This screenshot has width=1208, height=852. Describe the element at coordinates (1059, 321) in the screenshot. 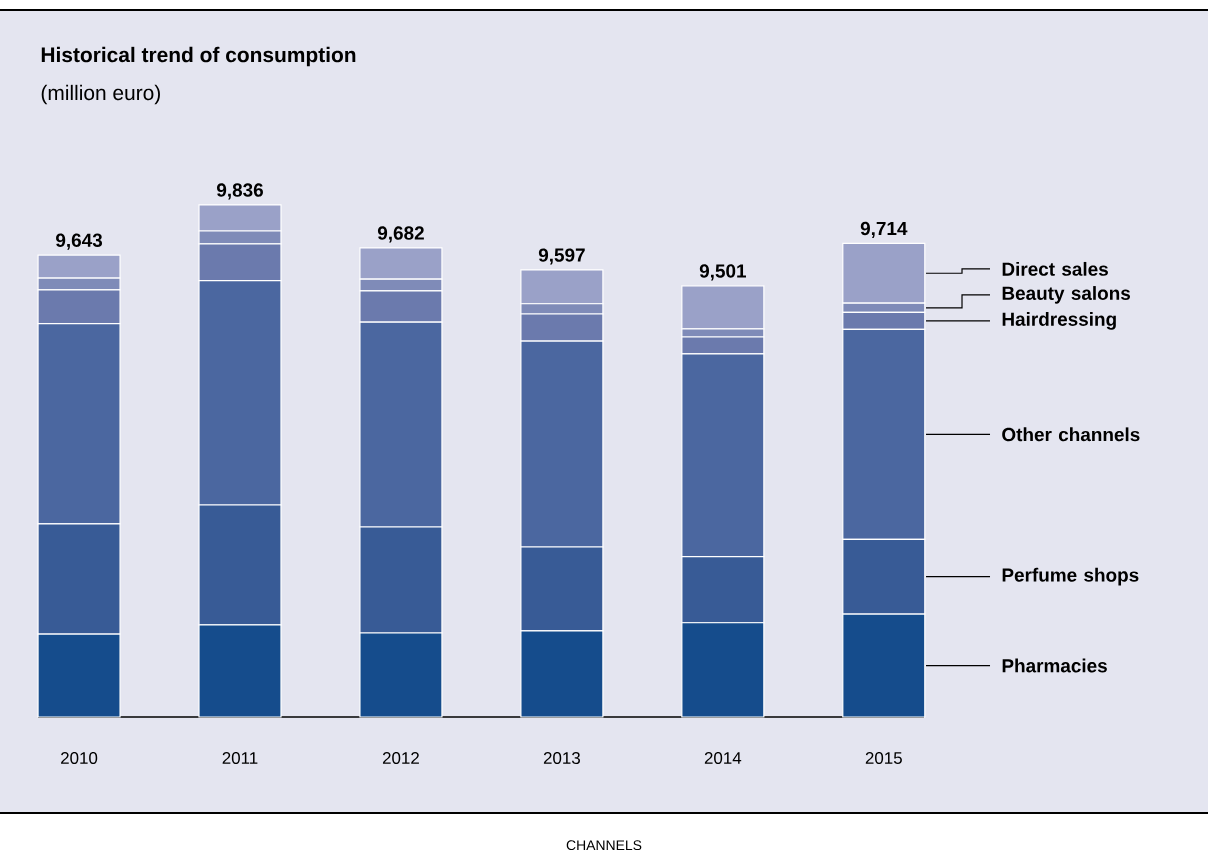

I see `text: Hairdressing` at that location.